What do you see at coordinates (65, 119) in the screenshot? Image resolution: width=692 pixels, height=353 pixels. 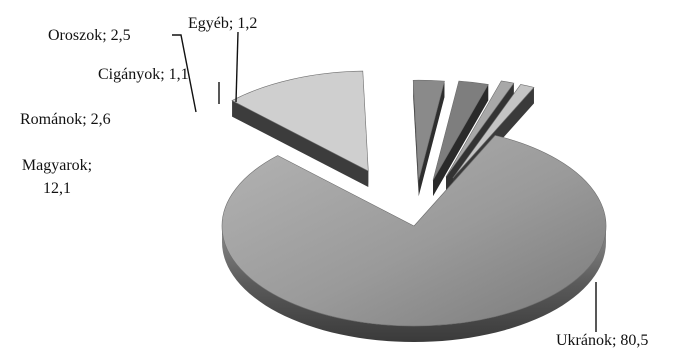 I see `data-label-romanok: Románok; 2,6` at bounding box center [65, 119].